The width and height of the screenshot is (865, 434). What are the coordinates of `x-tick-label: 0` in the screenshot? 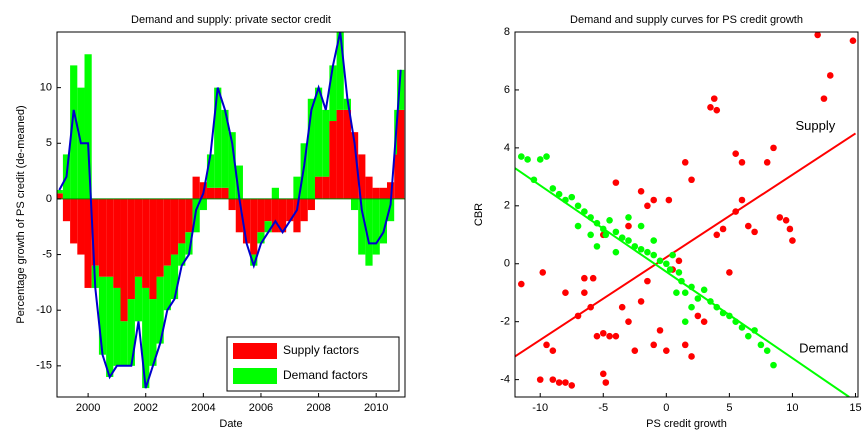 It's located at (666, 408).